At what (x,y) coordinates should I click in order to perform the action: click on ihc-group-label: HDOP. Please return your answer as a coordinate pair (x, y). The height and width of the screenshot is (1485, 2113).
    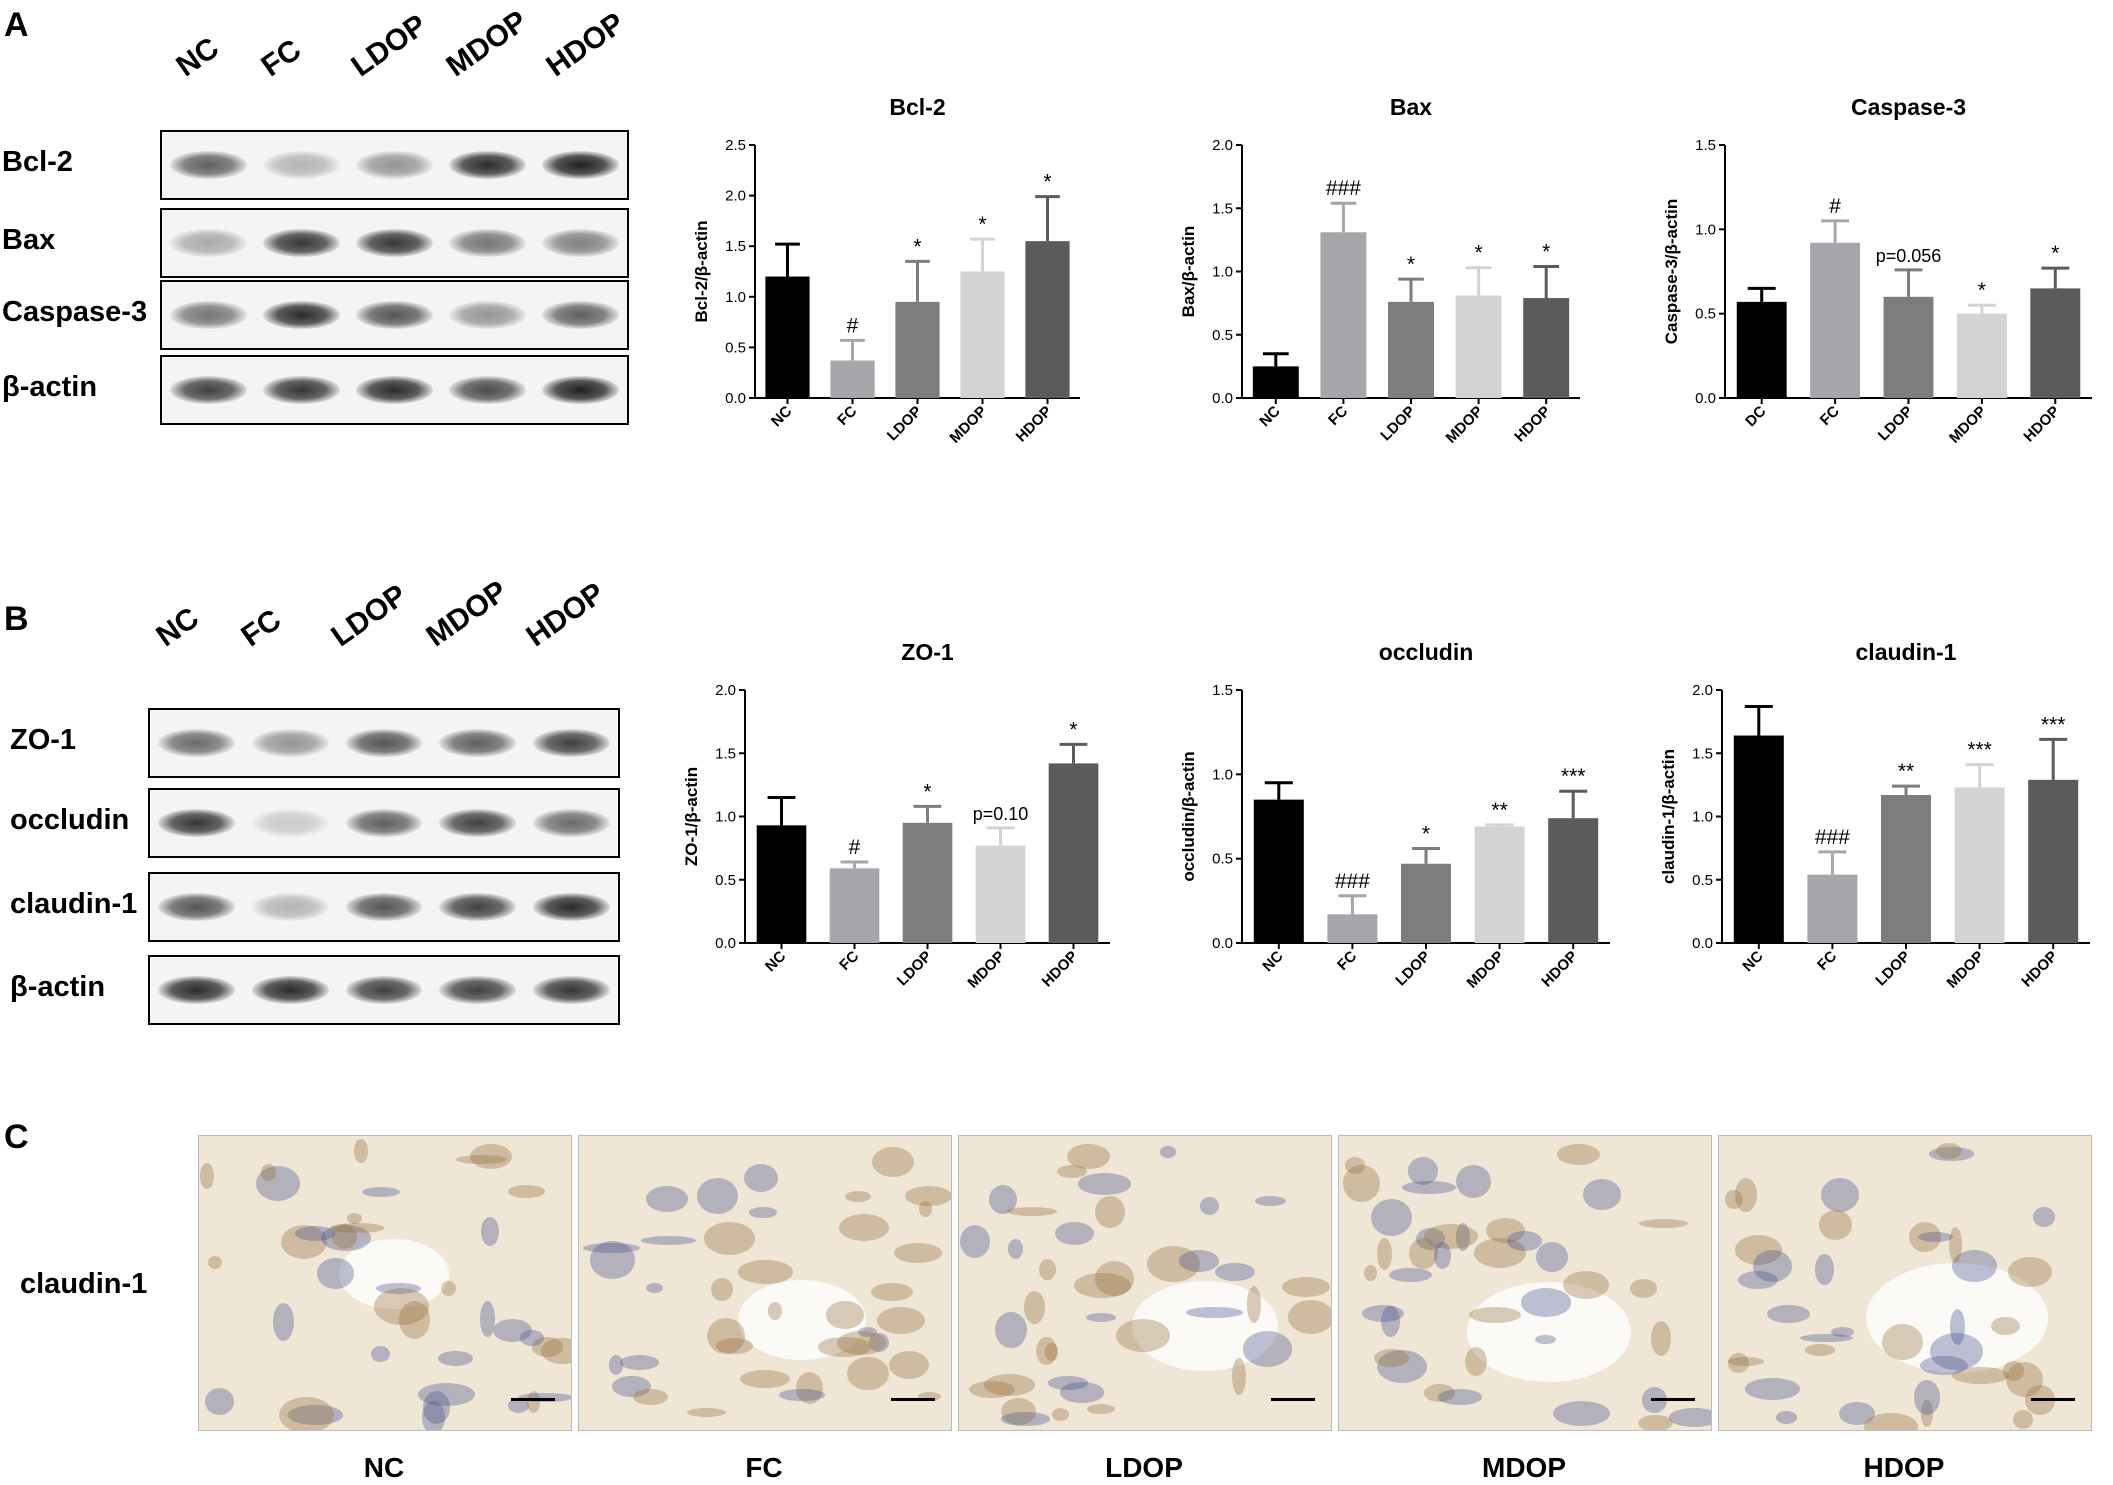
    Looking at the image, I should click on (1904, 1467).